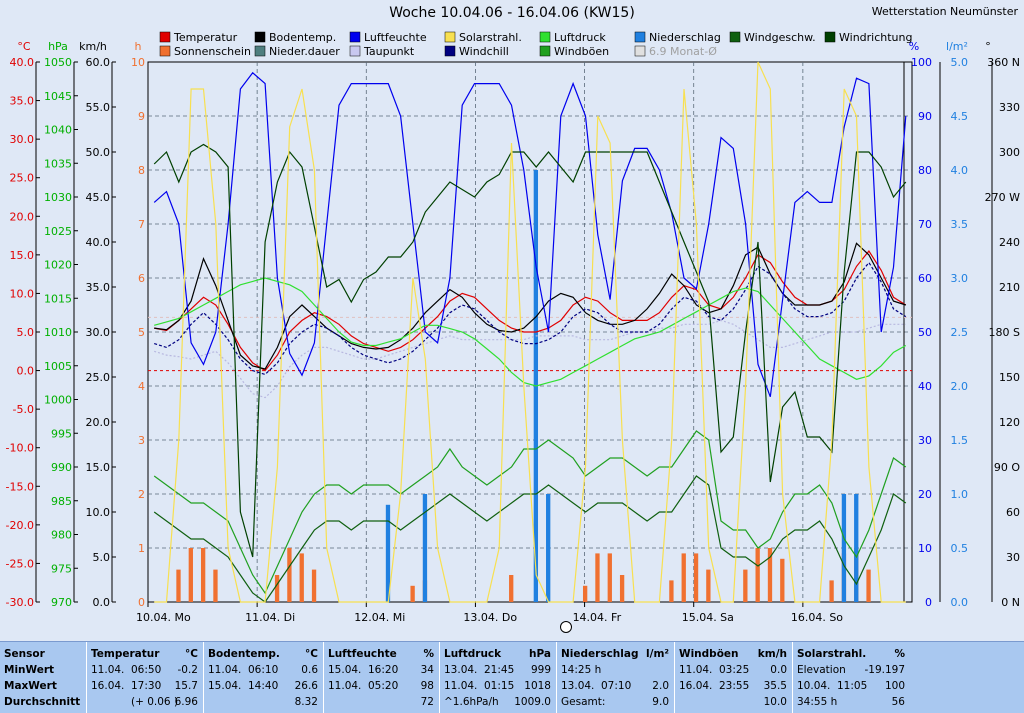  What do you see at coordinates (98, 422) in the screenshot?
I see `wind-axis-tick: 20.0` at bounding box center [98, 422].